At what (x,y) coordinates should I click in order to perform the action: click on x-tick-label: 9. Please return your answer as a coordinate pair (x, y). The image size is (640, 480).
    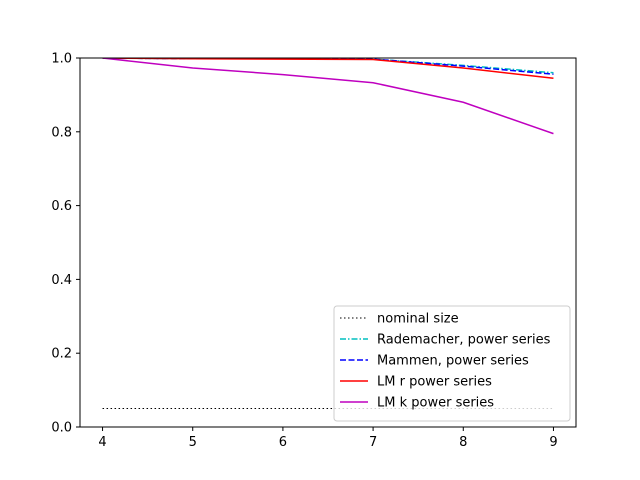
    Looking at the image, I should click on (553, 442).